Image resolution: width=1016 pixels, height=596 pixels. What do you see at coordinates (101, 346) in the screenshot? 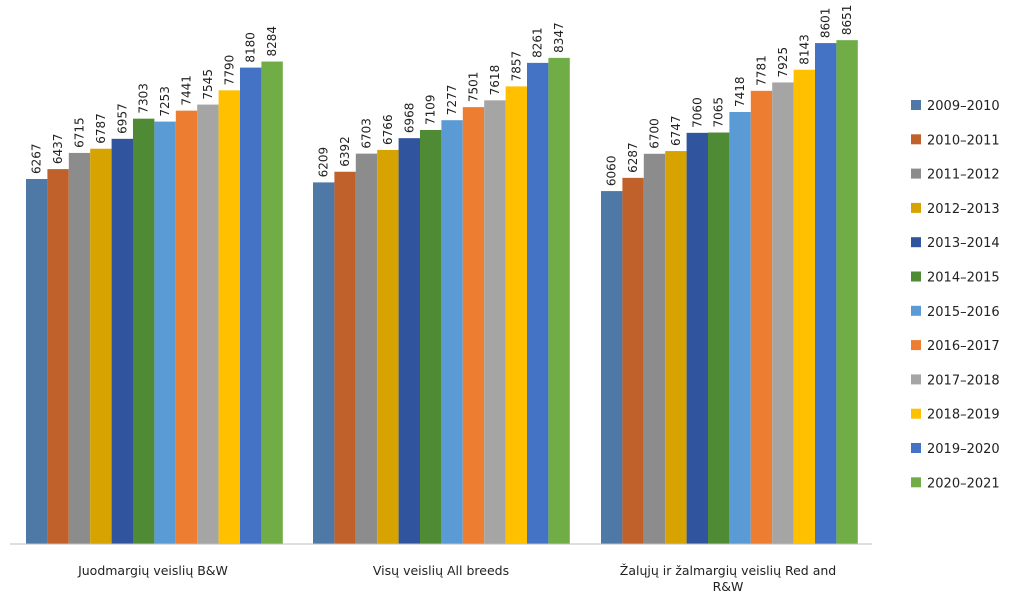
I see `bar-2012–2013-cat1` at bounding box center [101, 346].